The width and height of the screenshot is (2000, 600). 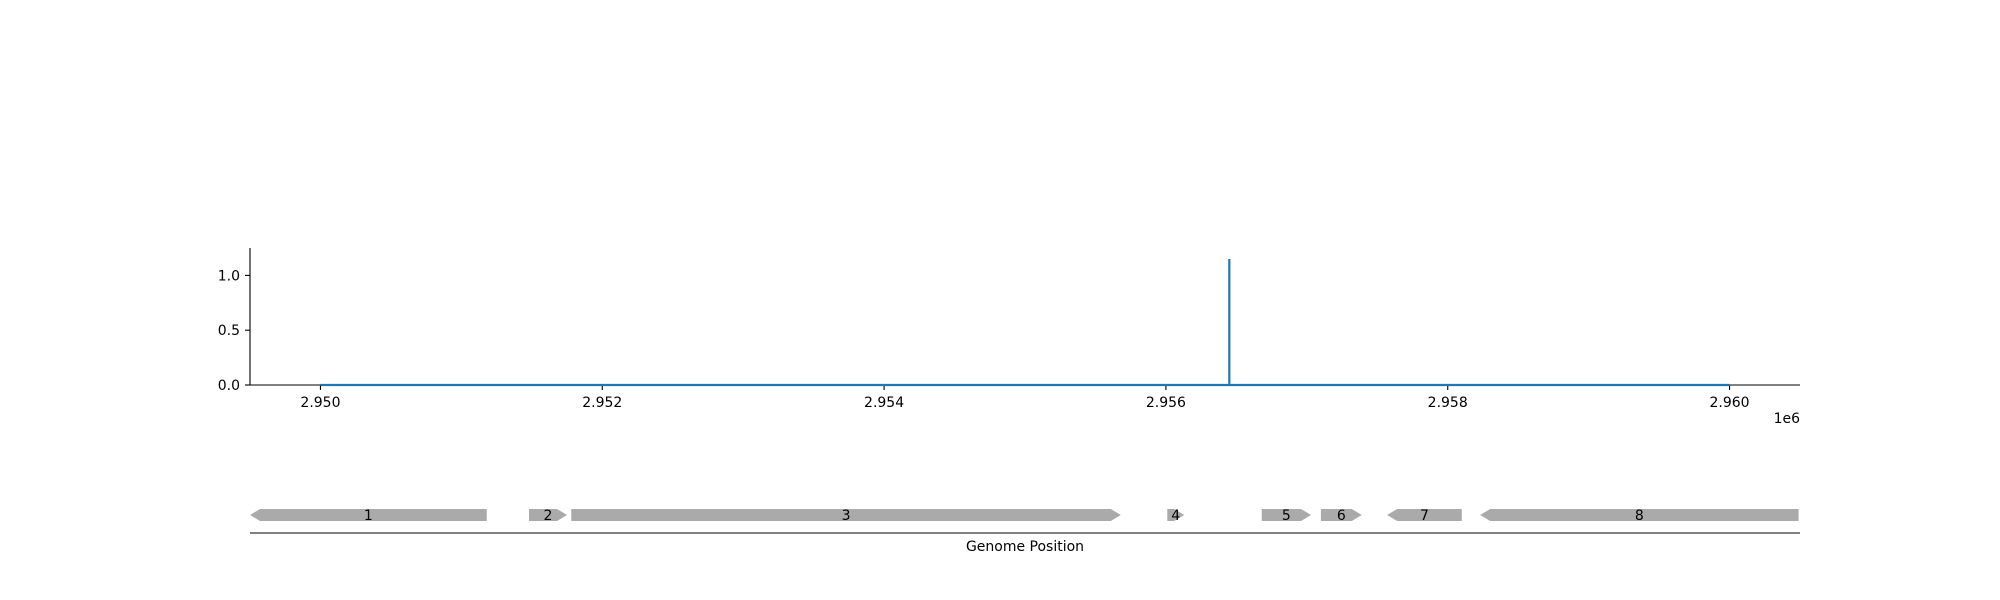 I want to click on gene-label: 1, so click(x=368, y=516).